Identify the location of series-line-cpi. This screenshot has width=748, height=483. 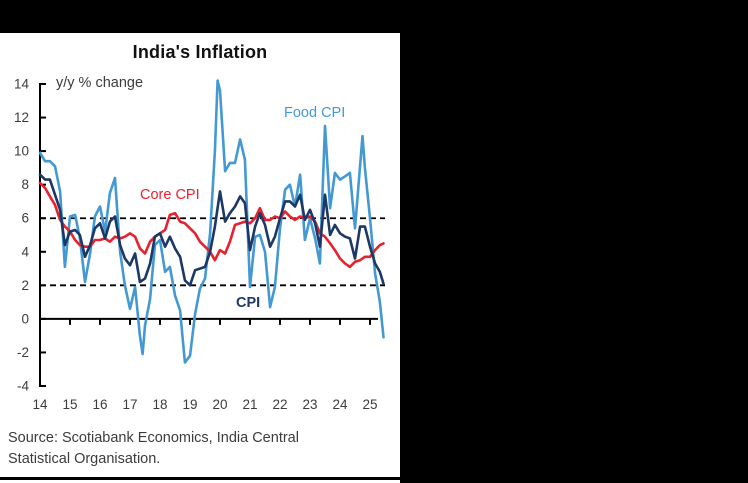
(211, 230).